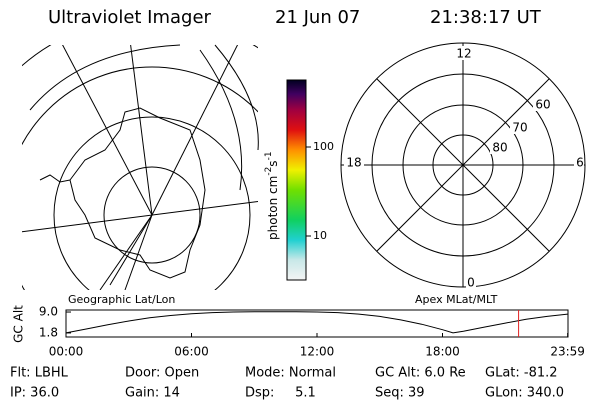 Image resolution: width=600 pixels, height=400 pixels. Describe the element at coordinates (130, 17) in the screenshot. I see `instrument: Ultraviolet Imager` at that location.